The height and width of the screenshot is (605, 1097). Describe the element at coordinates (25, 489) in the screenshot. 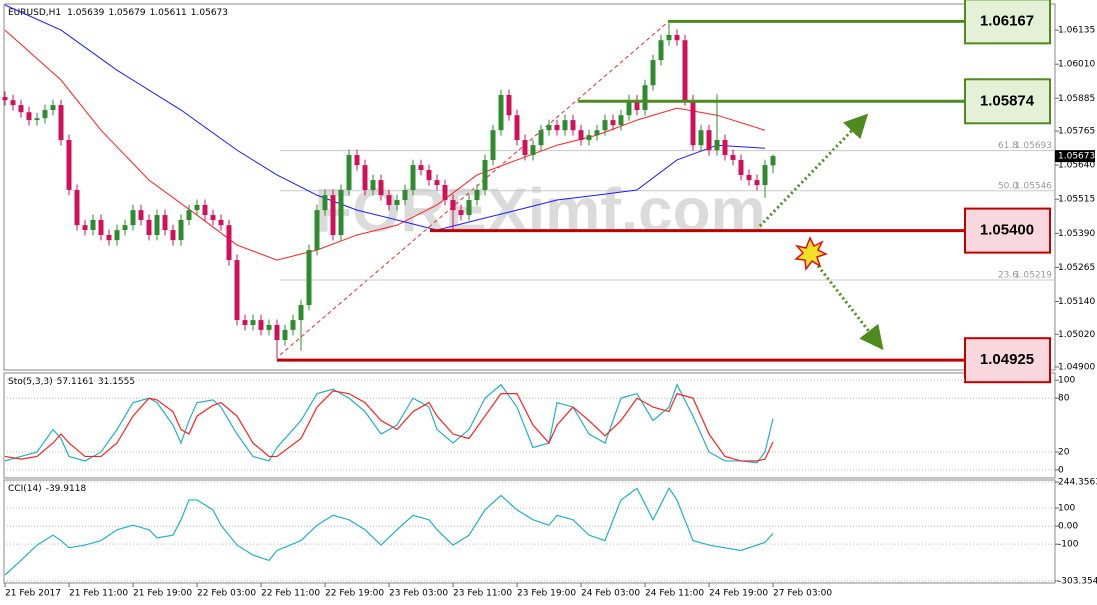

I see `cci-title: CCI(14)` at that location.